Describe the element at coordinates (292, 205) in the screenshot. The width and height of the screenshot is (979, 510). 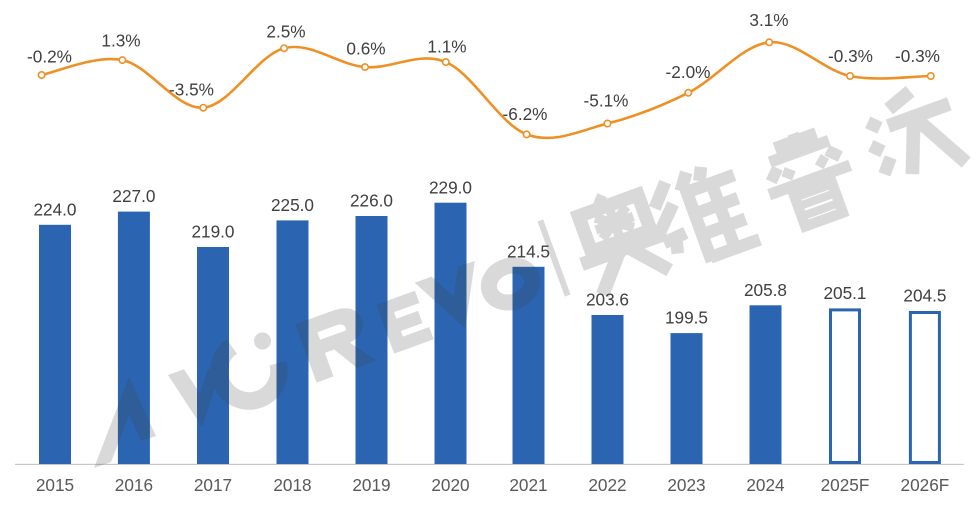
I see `svg-text: 225.0` at that location.